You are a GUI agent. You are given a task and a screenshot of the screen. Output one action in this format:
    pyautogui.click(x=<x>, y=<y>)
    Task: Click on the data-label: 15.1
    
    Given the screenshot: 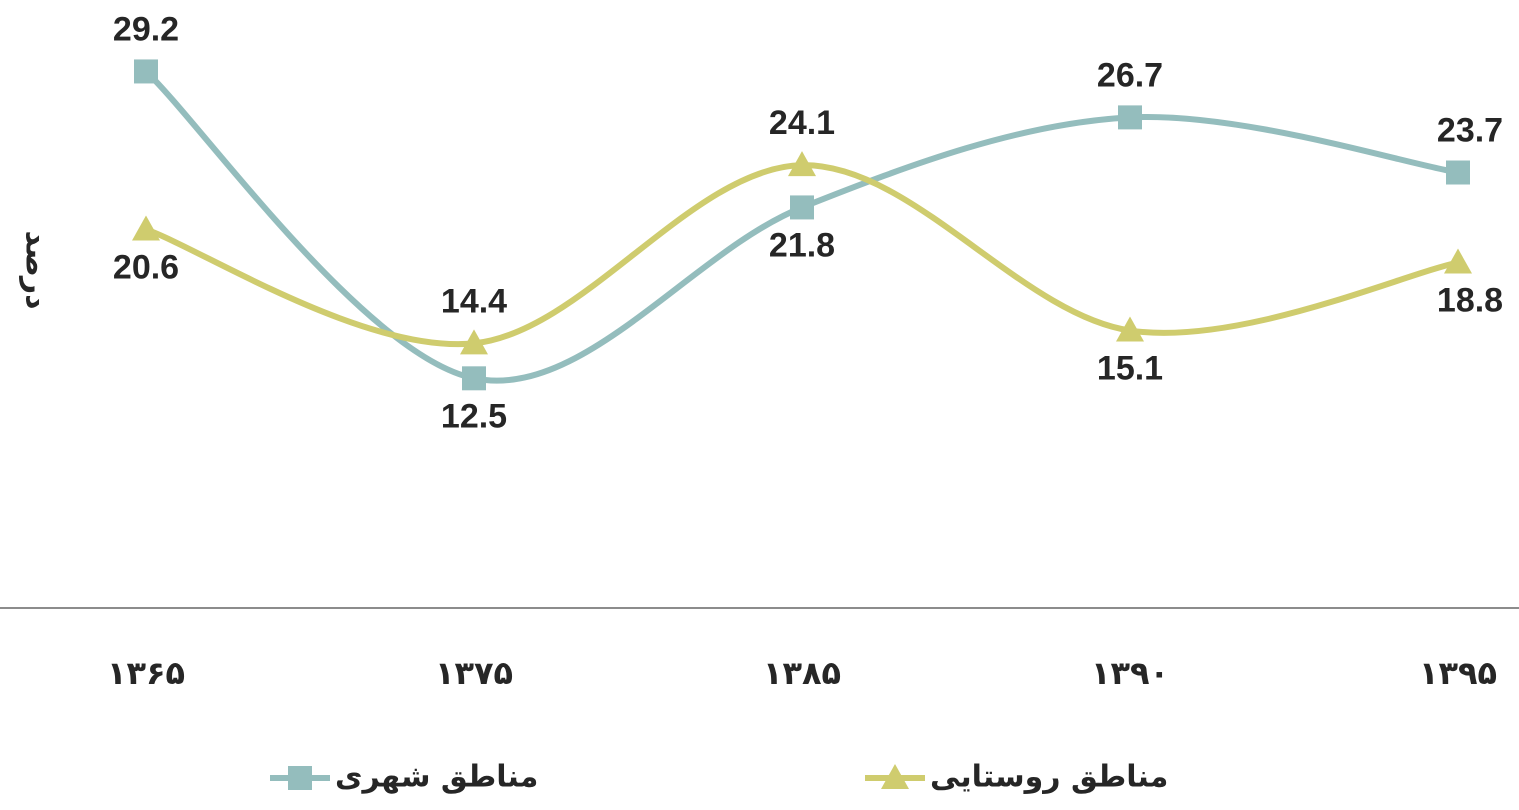 What is the action you would take?
    pyautogui.click(x=1130, y=369)
    